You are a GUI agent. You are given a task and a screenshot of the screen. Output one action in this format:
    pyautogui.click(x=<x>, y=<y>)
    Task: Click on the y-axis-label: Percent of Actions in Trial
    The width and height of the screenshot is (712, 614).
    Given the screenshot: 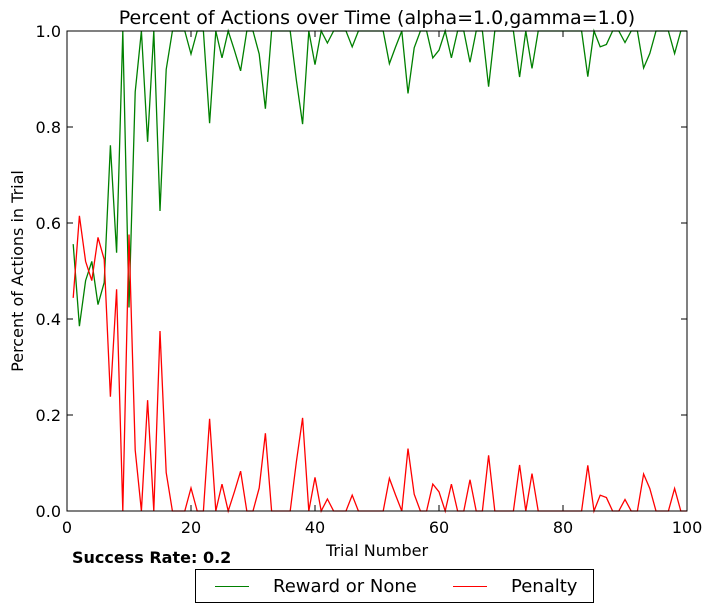 What is the action you would take?
    pyautogui.click(x=17, y=271)
    